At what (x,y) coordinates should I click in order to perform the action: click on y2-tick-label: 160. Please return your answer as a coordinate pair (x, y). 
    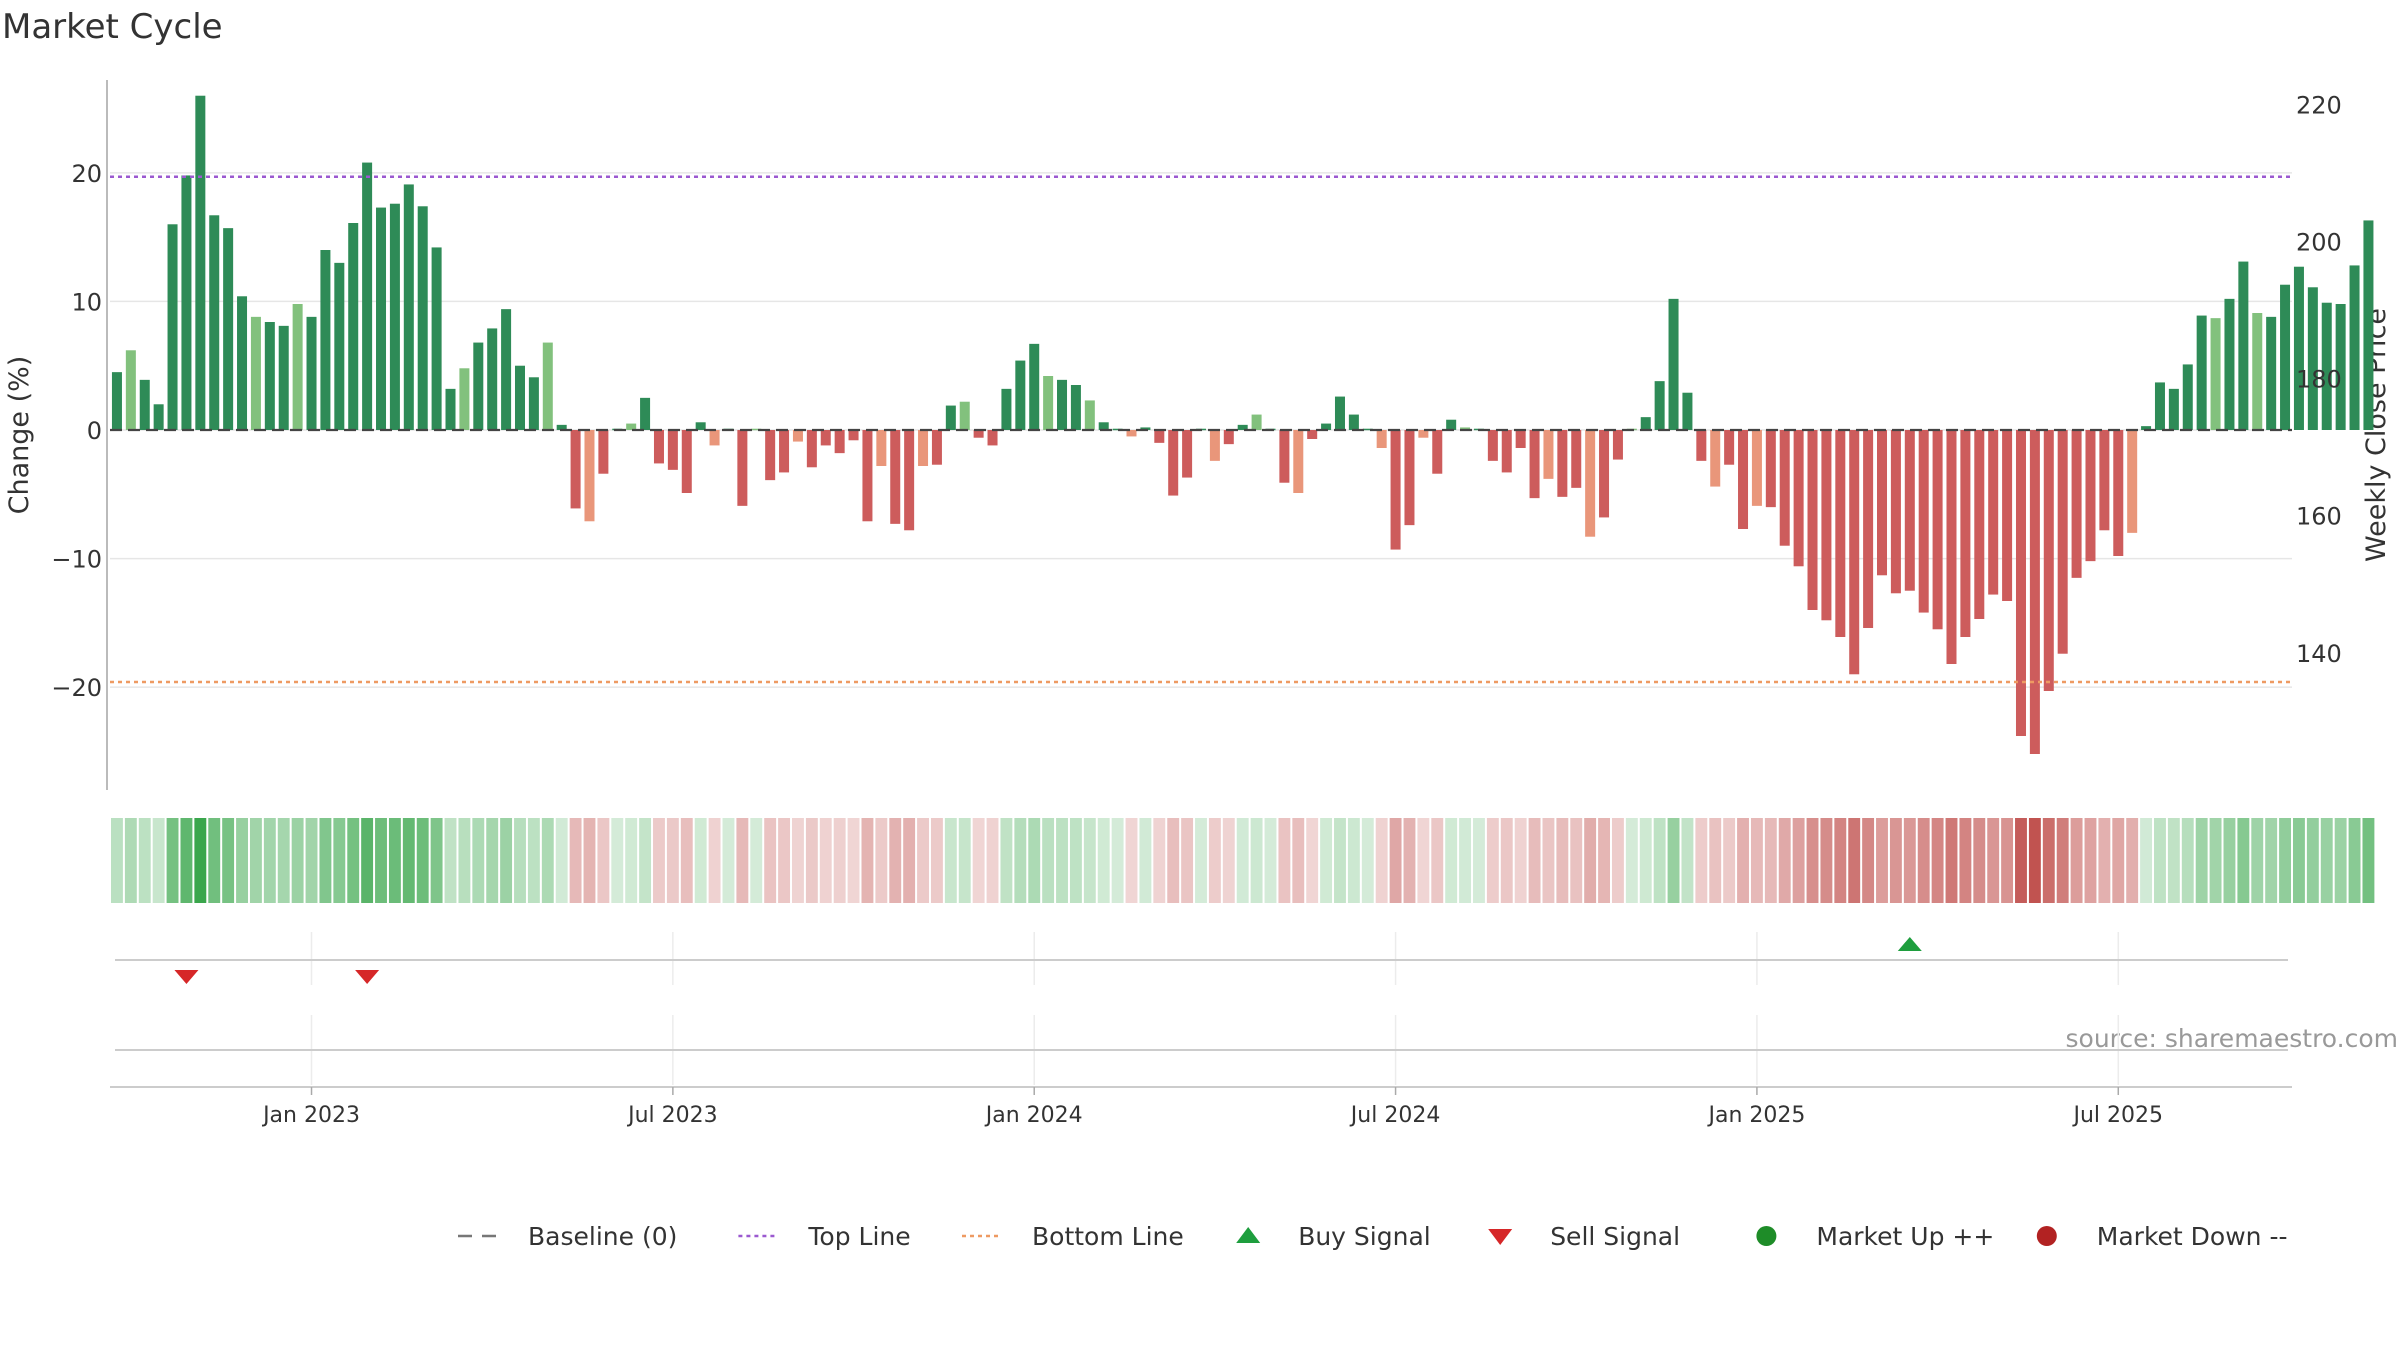
    Looking at the image, I should click on (2319, 517).